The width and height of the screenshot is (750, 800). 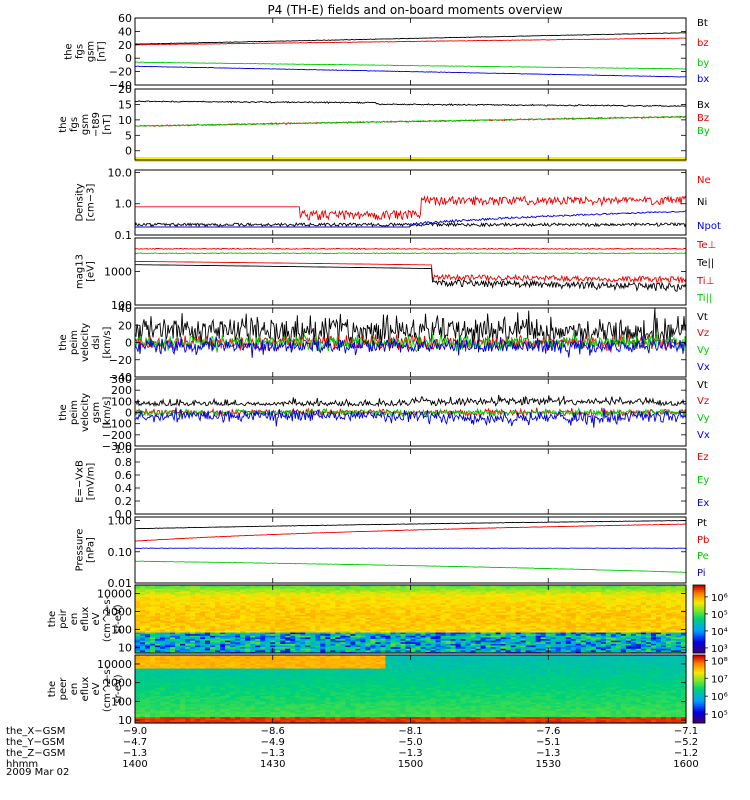 What do you see at coordinates (74, 342) in the screenshot?
I see `y-axis-label: peim` at bounding box center [74, 342].